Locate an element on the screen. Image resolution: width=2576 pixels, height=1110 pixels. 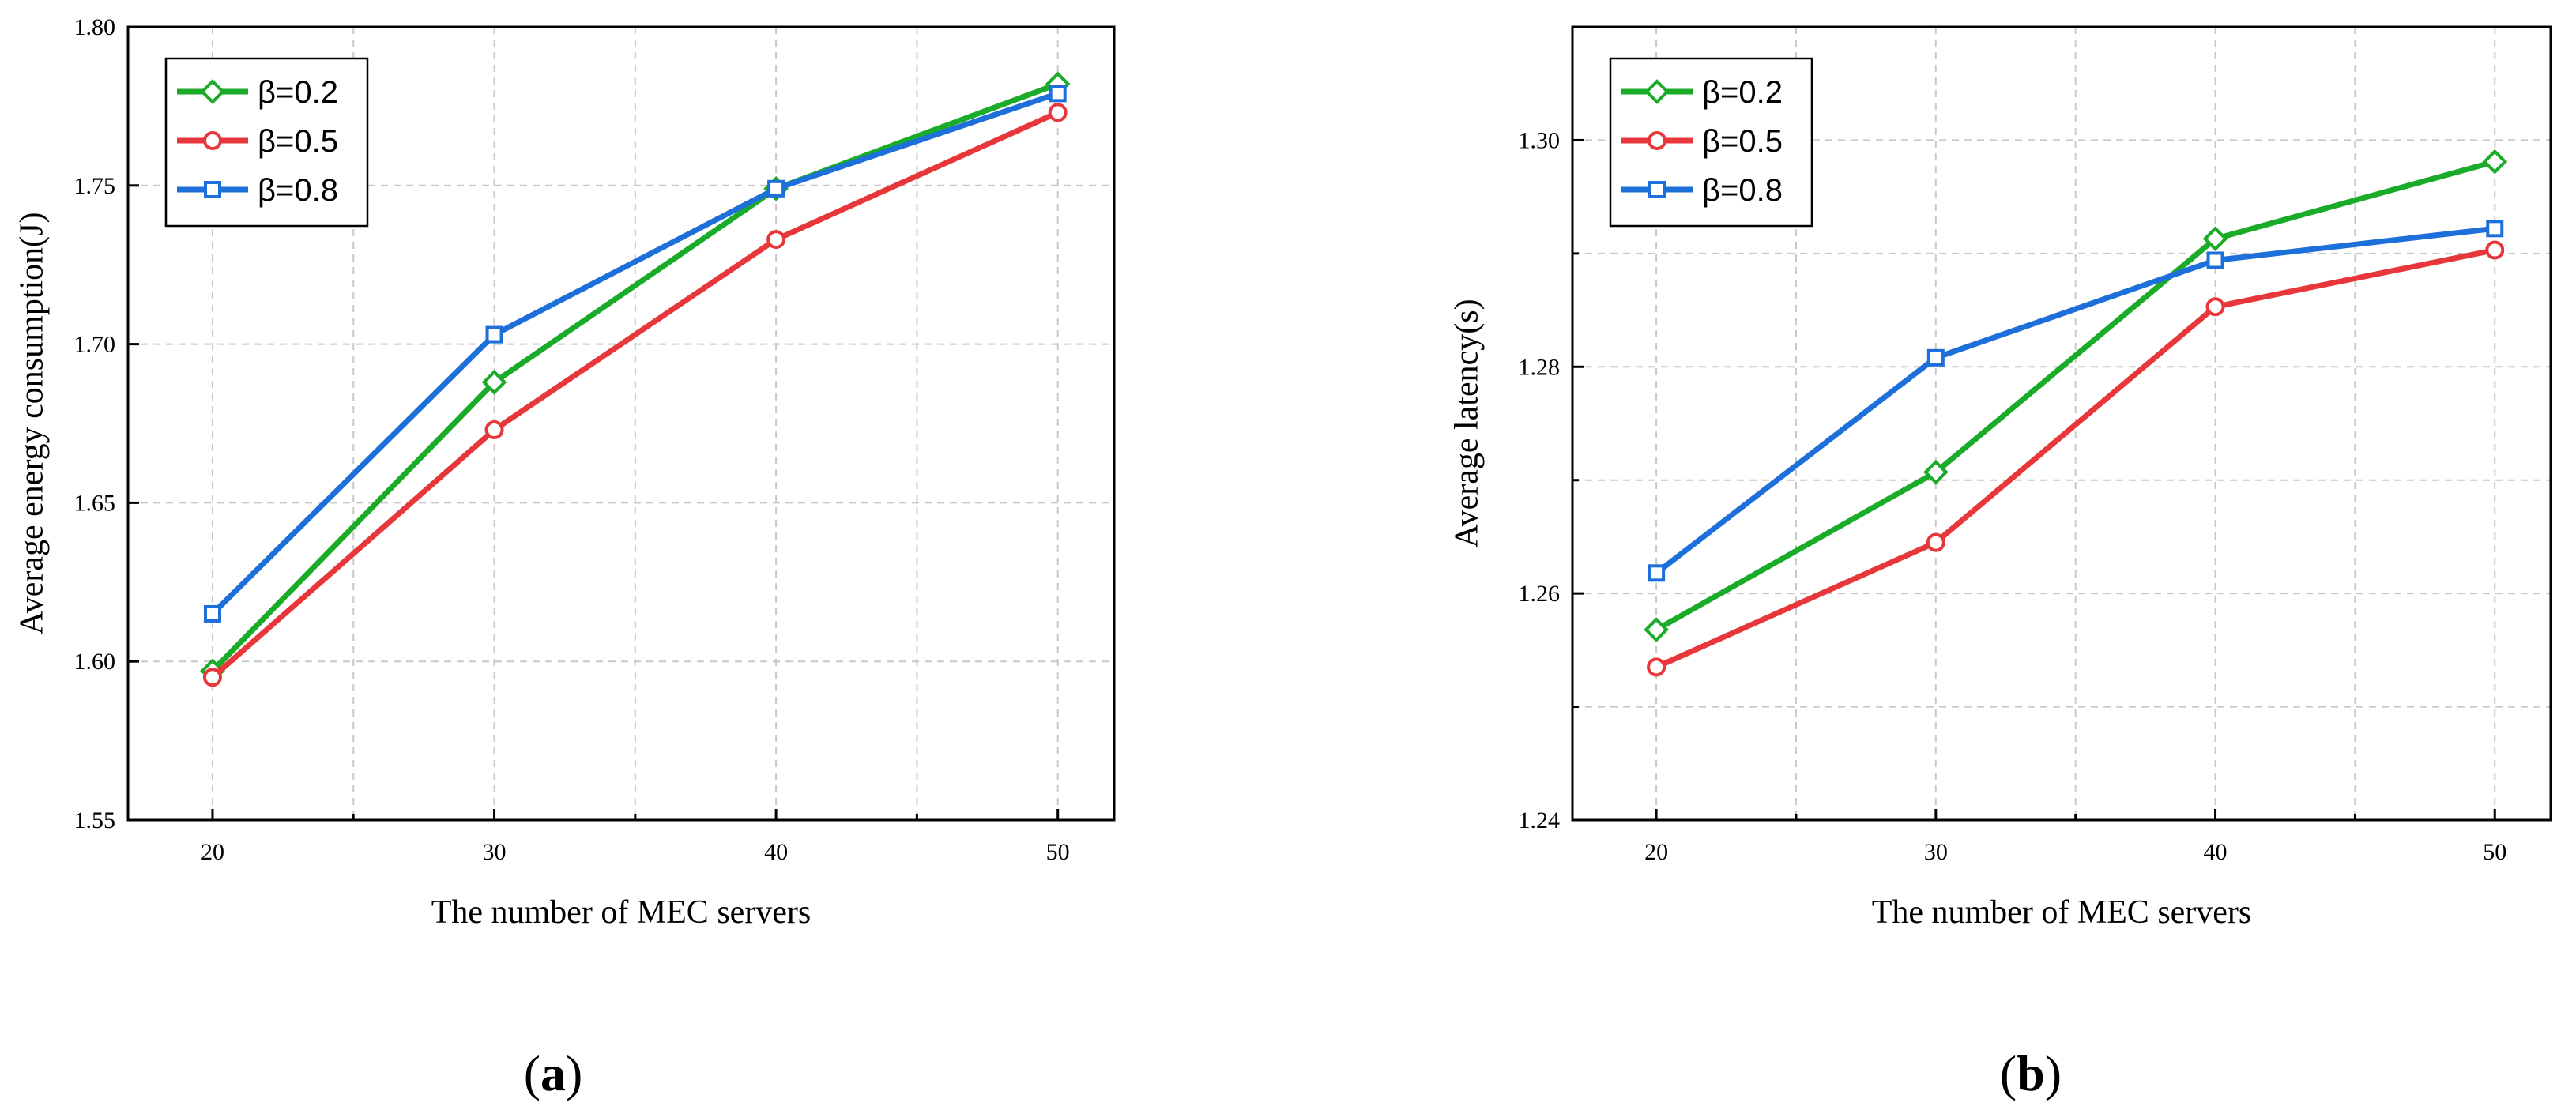
subcaption: (b) is located at coordinates (2031, 1073).